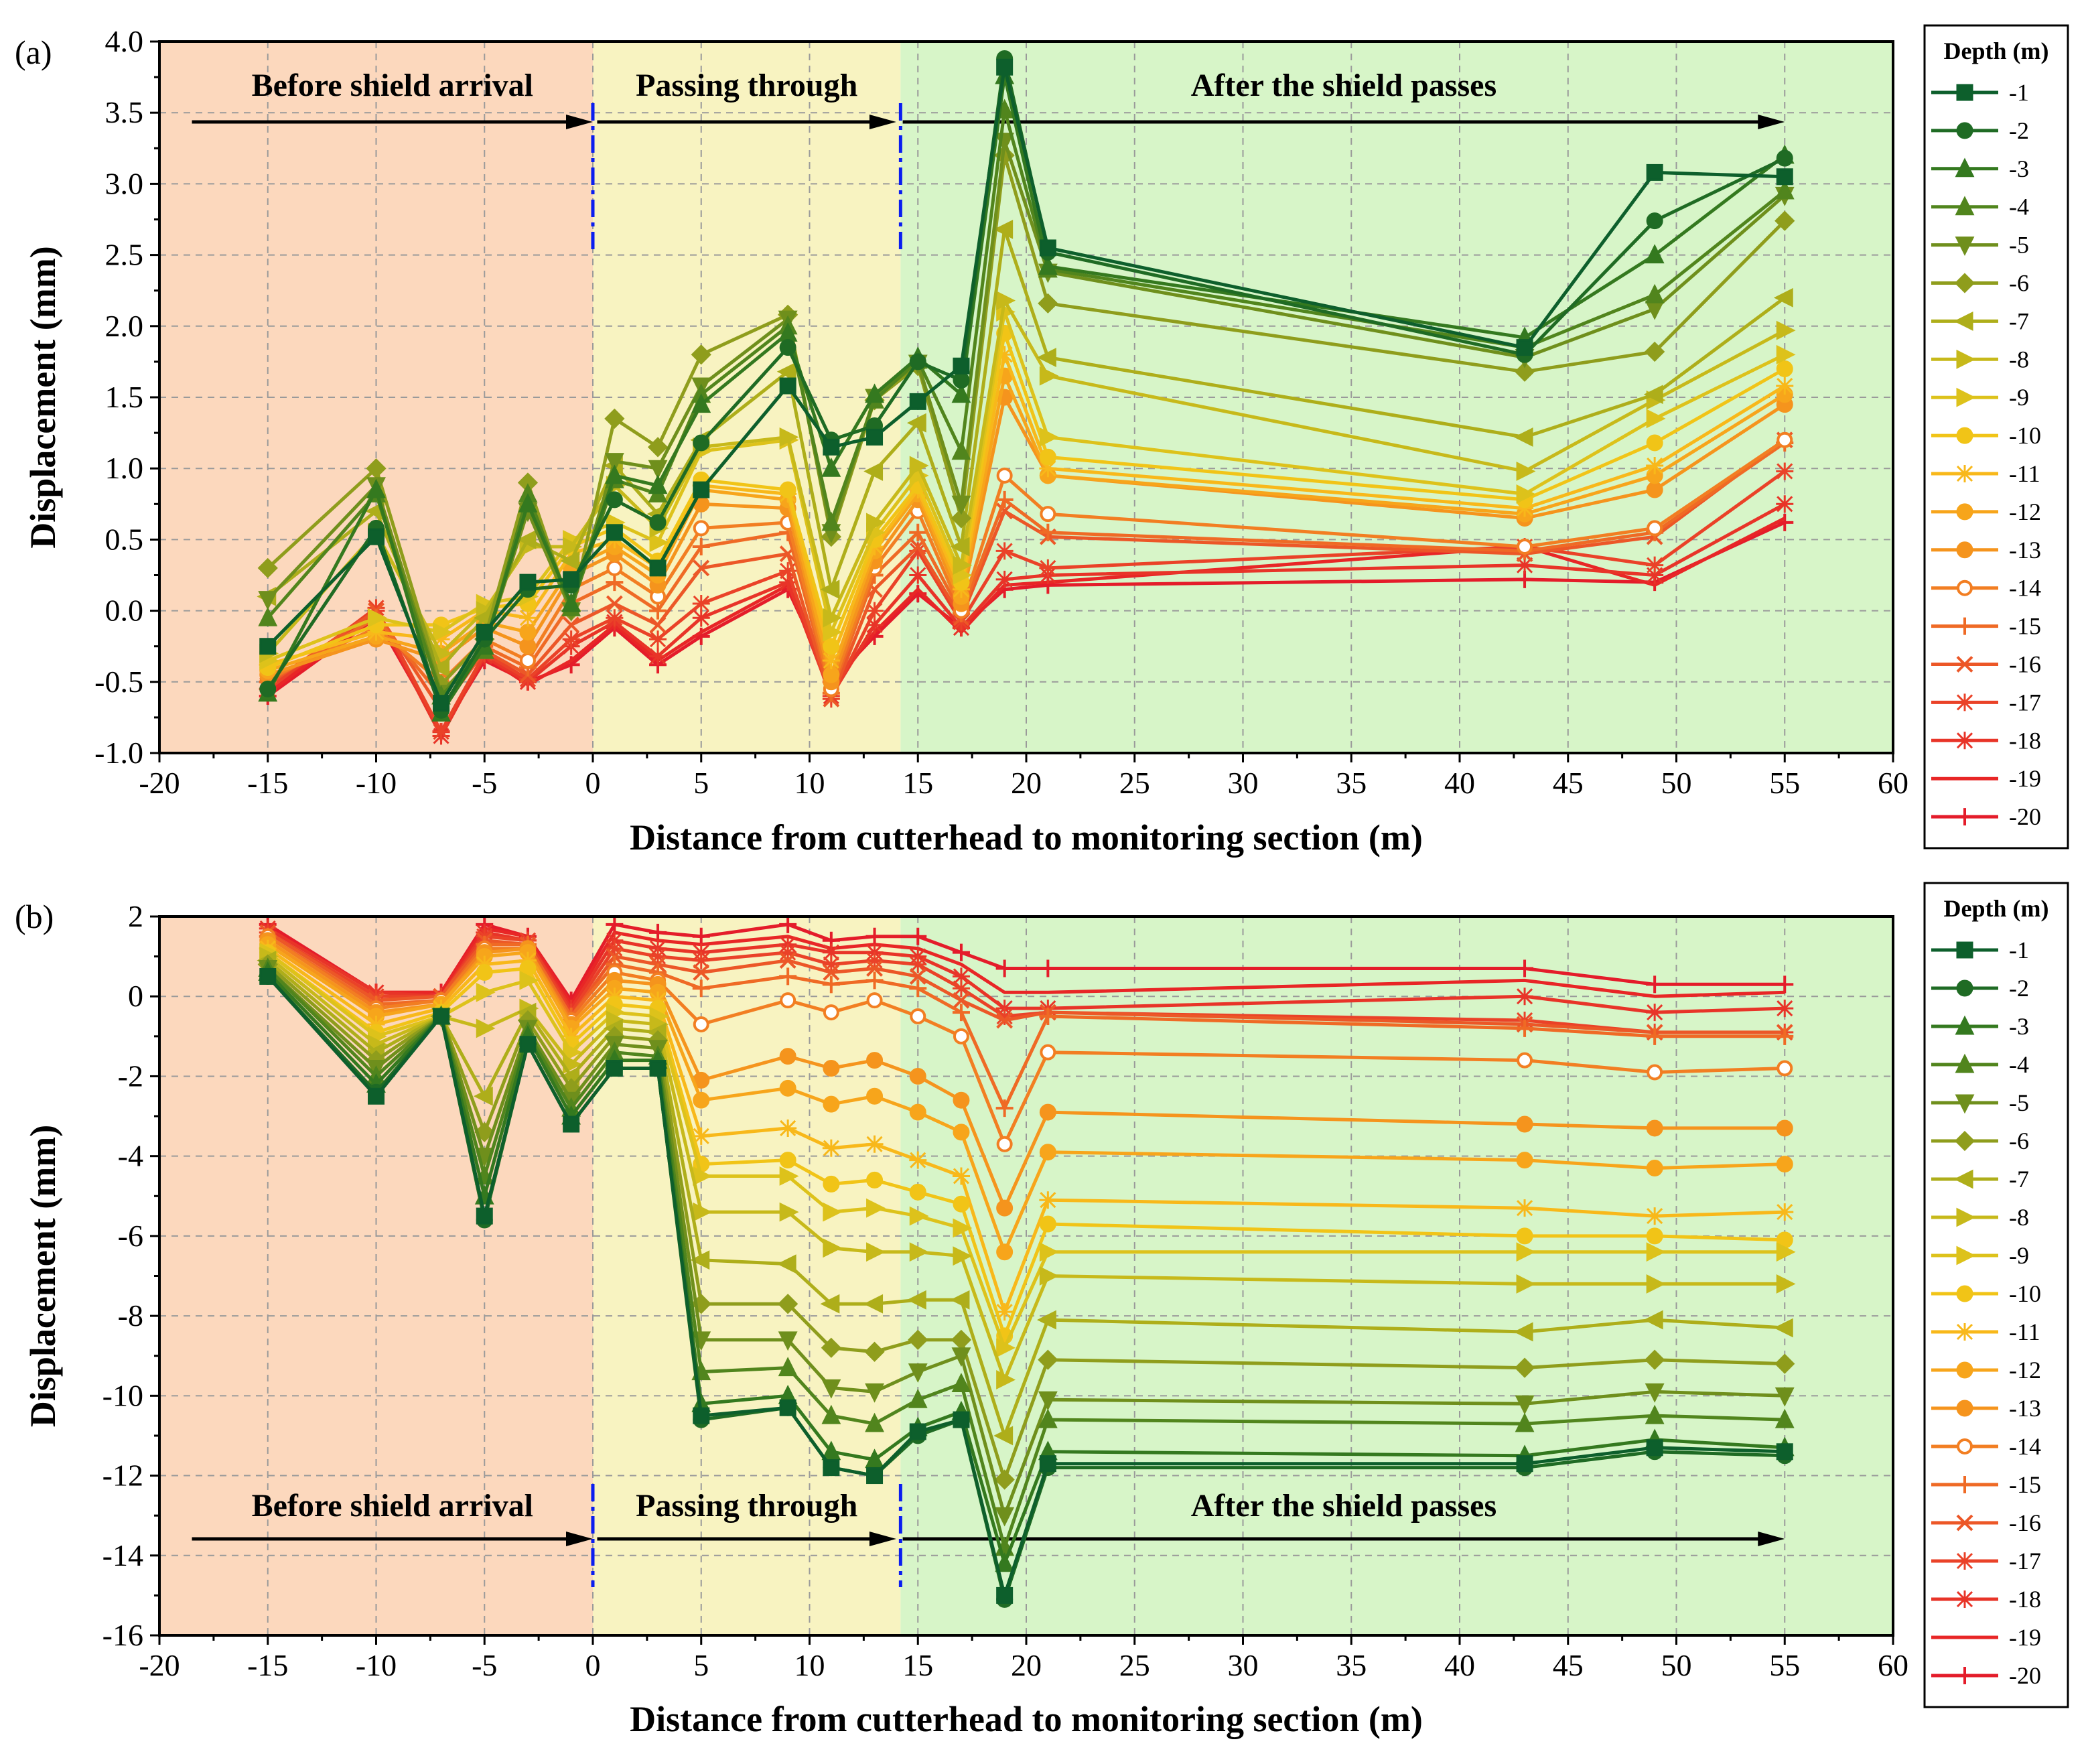 The height and width of the screenshot is (1764, 2088). I want to click on legend-item: -2, so click(1980, 130).